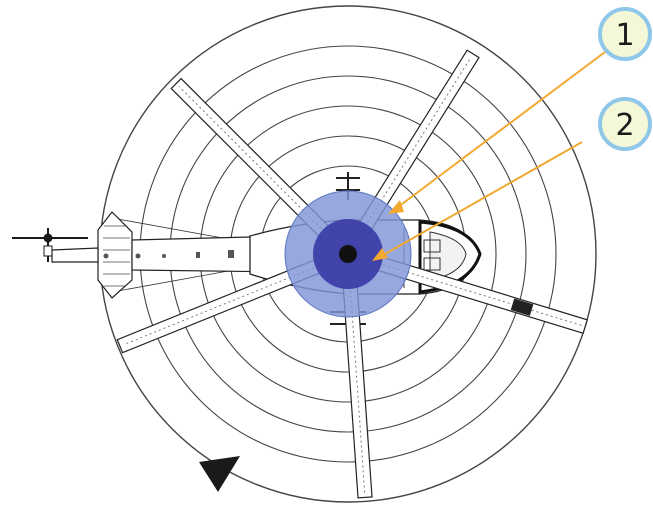  Describe the element at coordinates (380, 254) in the screenshot. I see `callout-2-arrowhead` at that location.